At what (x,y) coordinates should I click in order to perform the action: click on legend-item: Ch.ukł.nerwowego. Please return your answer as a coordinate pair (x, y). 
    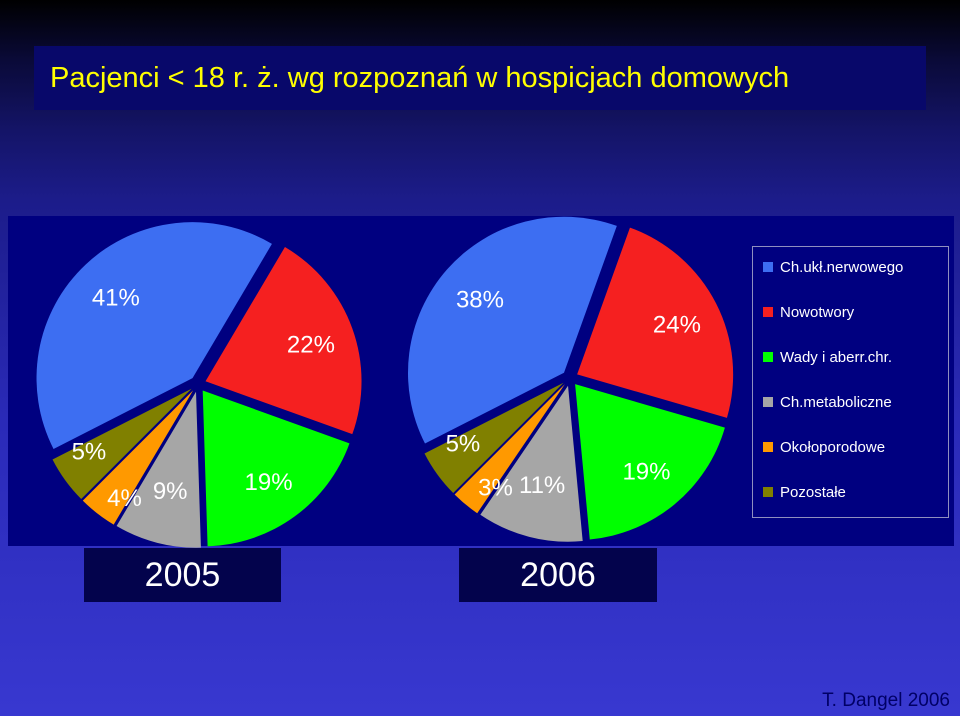
    Looking at the image, I should click on (833, 267).